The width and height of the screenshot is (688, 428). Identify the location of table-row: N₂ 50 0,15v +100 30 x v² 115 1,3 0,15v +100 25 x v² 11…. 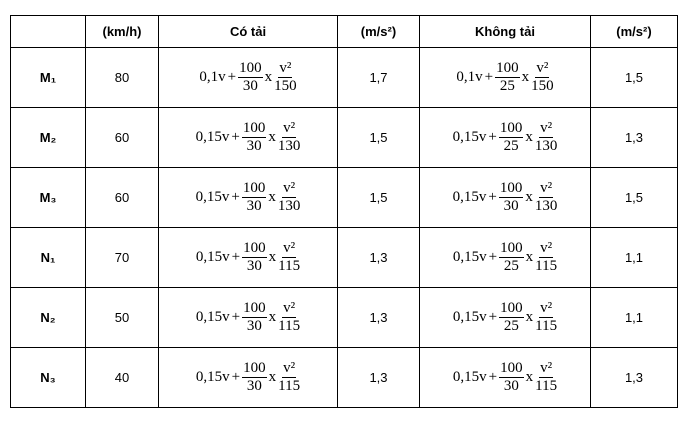
(344, 317).